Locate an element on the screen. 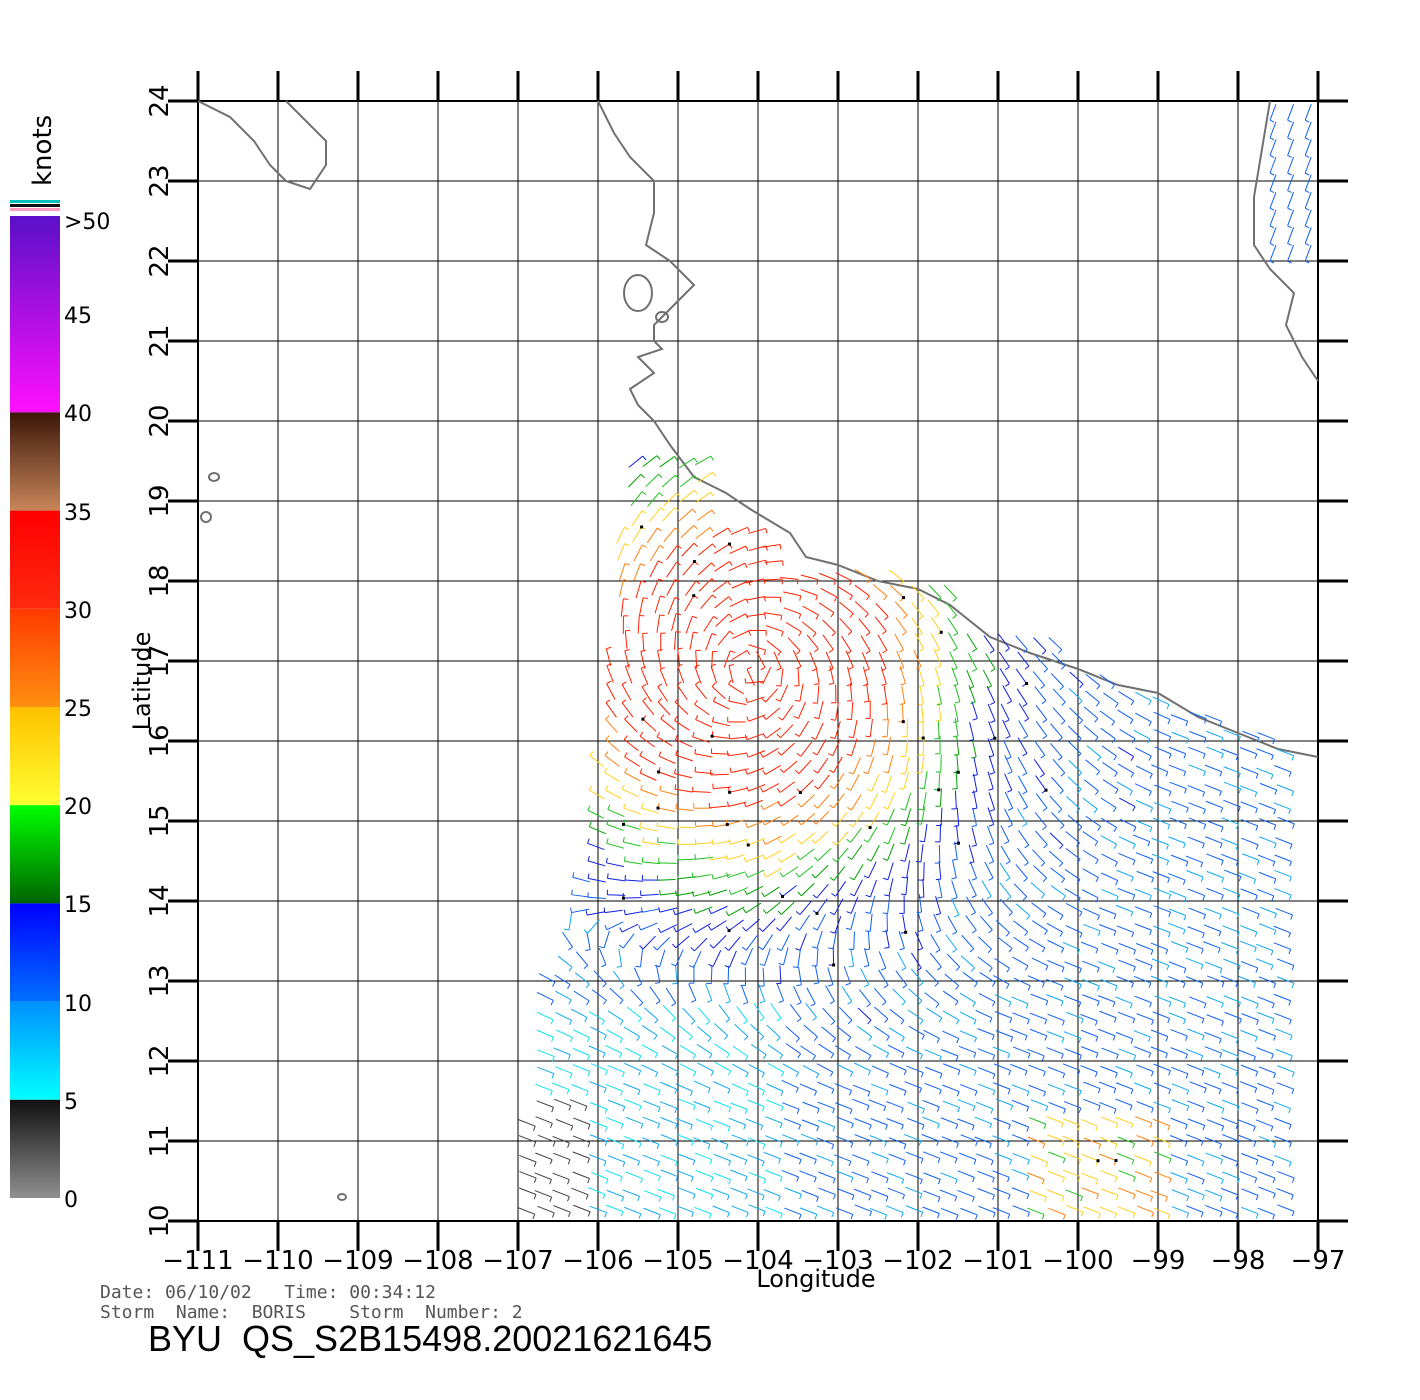  y-tick-label: 24 is located at coordinates (160, 100).